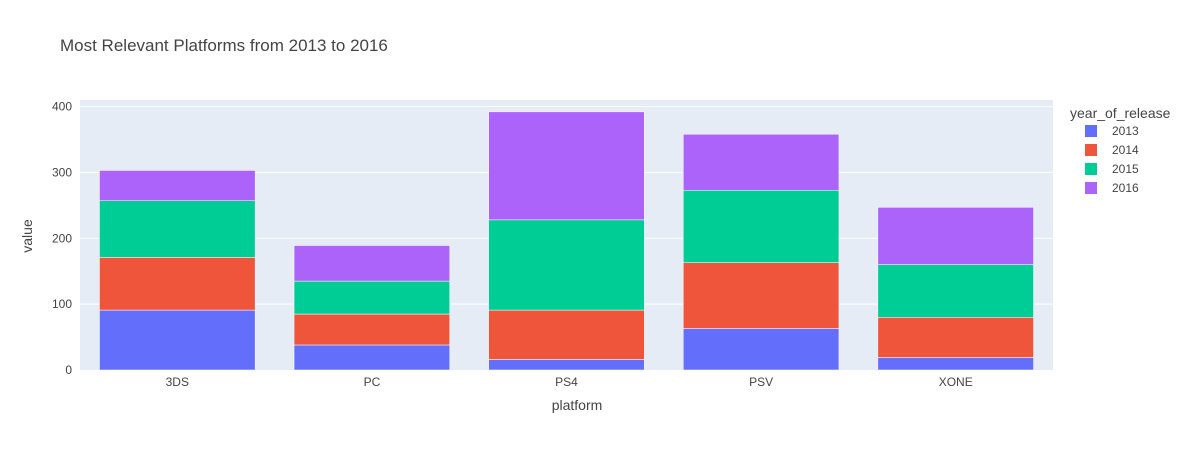 Image resolution: width=1200 pixels, height=450 pixels. What do you see at coordinates (62, 304) in the screenshot?
I see `y-tick-label: 100` at bounding box center [62, 304].